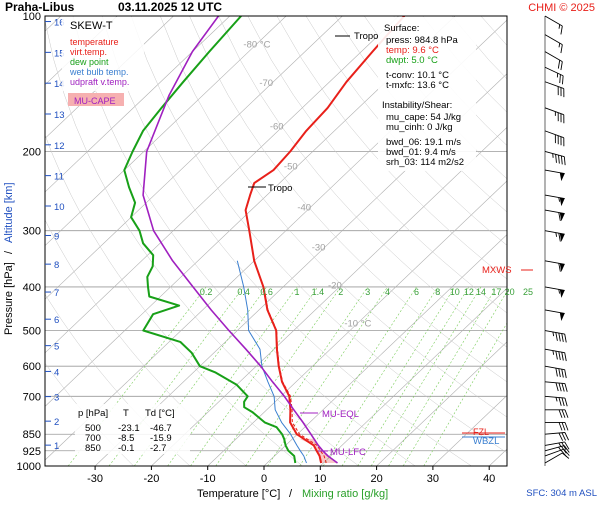 This screenshot has width=600, height=505. Describe the element at coordinates (280, 188) in the screenshot. I see `tropo-lower-label: Tropo` at that location.